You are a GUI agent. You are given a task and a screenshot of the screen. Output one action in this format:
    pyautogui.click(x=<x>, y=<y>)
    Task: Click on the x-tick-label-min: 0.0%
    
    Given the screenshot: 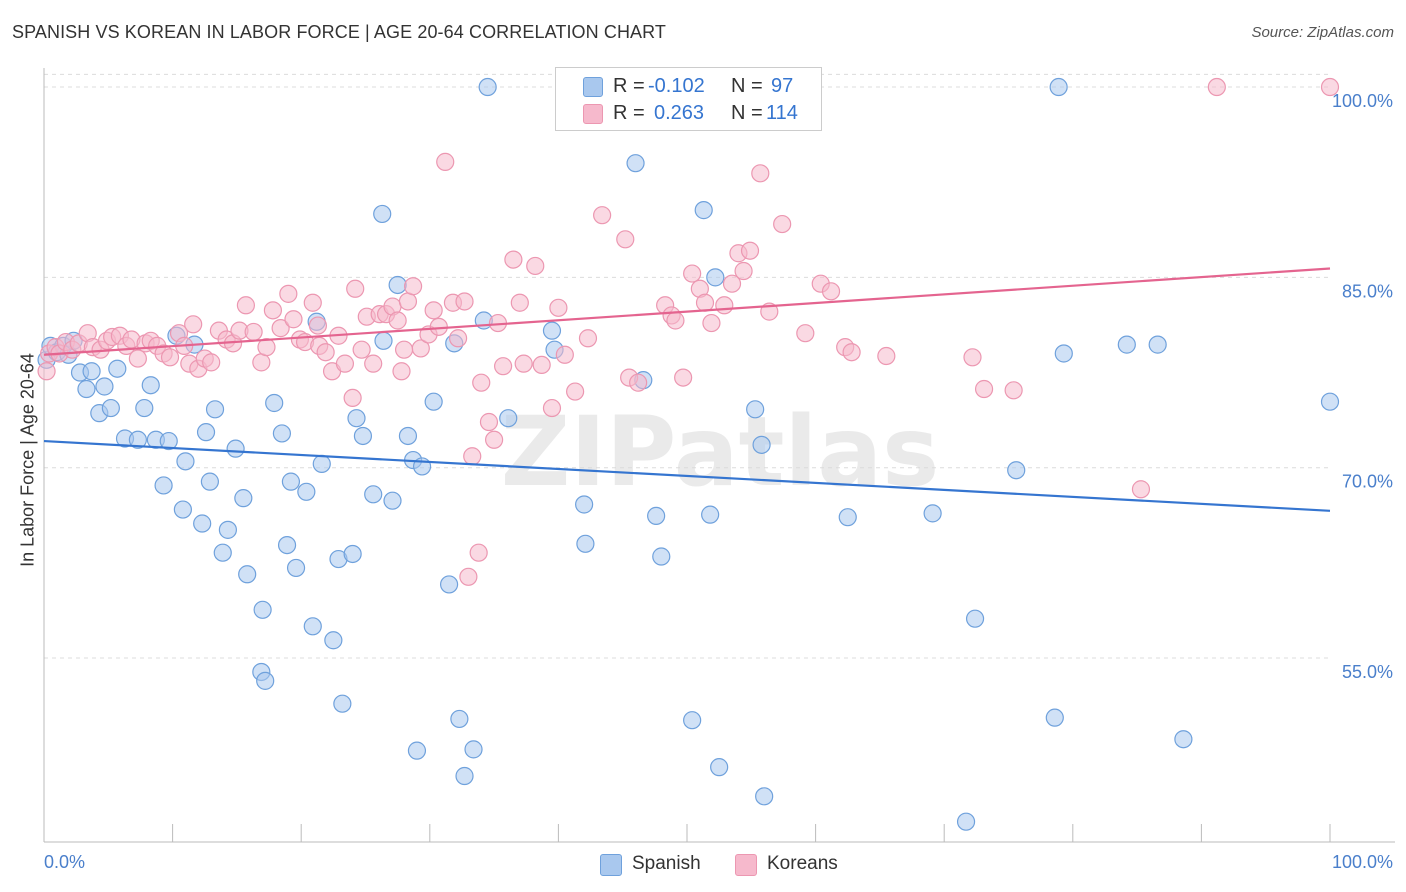 What is the action you would take?
    pyautogui.click(x=65, y=862)
    